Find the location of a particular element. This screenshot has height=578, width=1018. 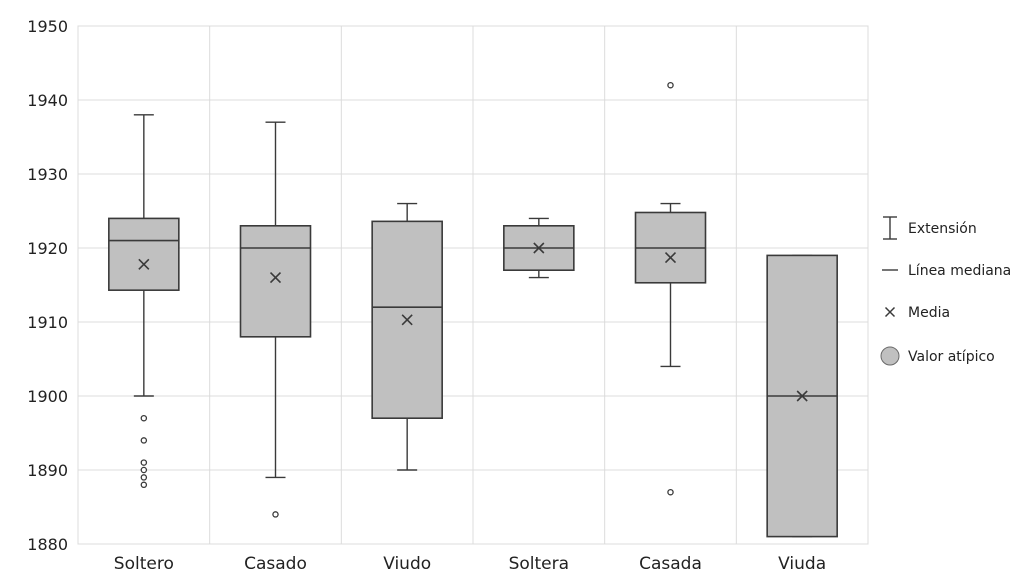

legend-item: Extensión is located at coordinates (930, 228).